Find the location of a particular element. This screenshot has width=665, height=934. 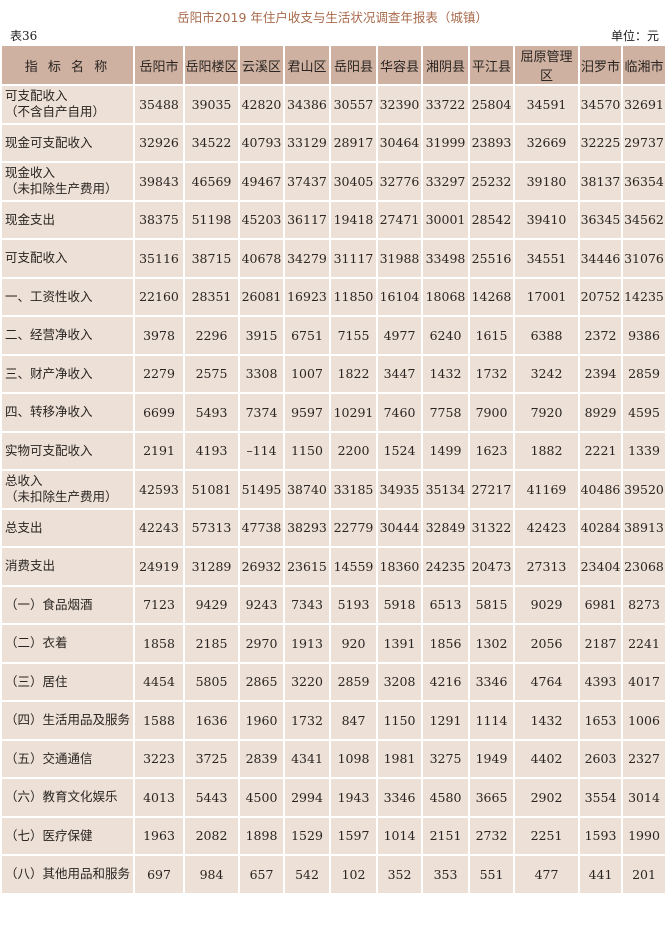

value-cell: 7343 is located at coordinates (307, 604).